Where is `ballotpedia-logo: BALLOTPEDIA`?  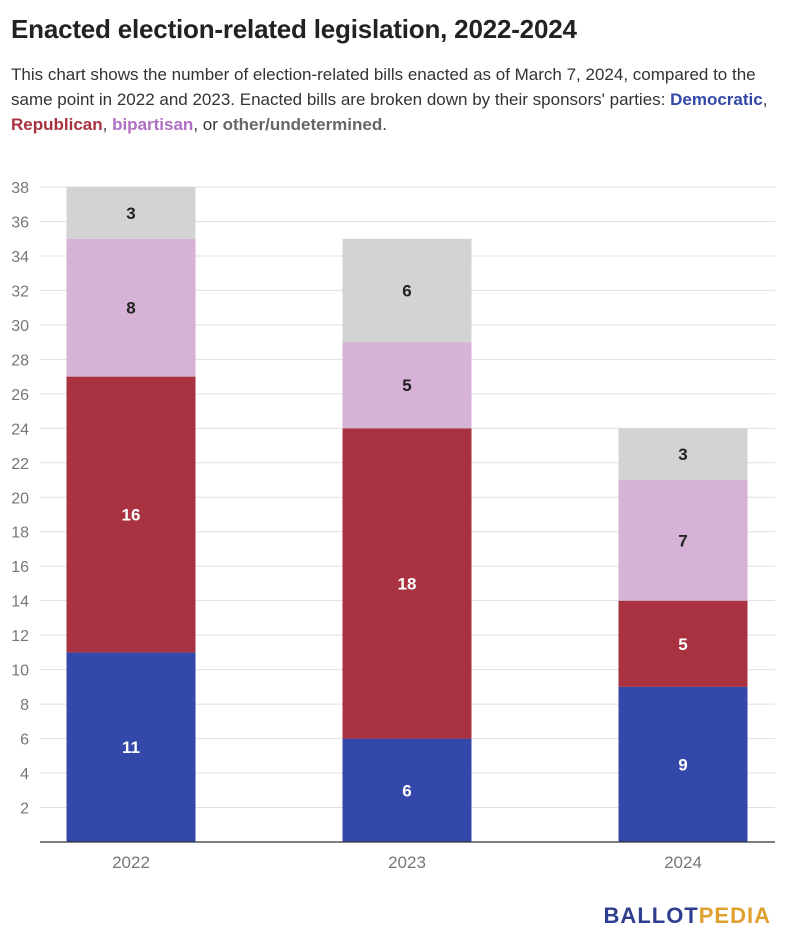 ballotpedia-logo: BALLOTPEDIA is located at coordinates (687, 916).